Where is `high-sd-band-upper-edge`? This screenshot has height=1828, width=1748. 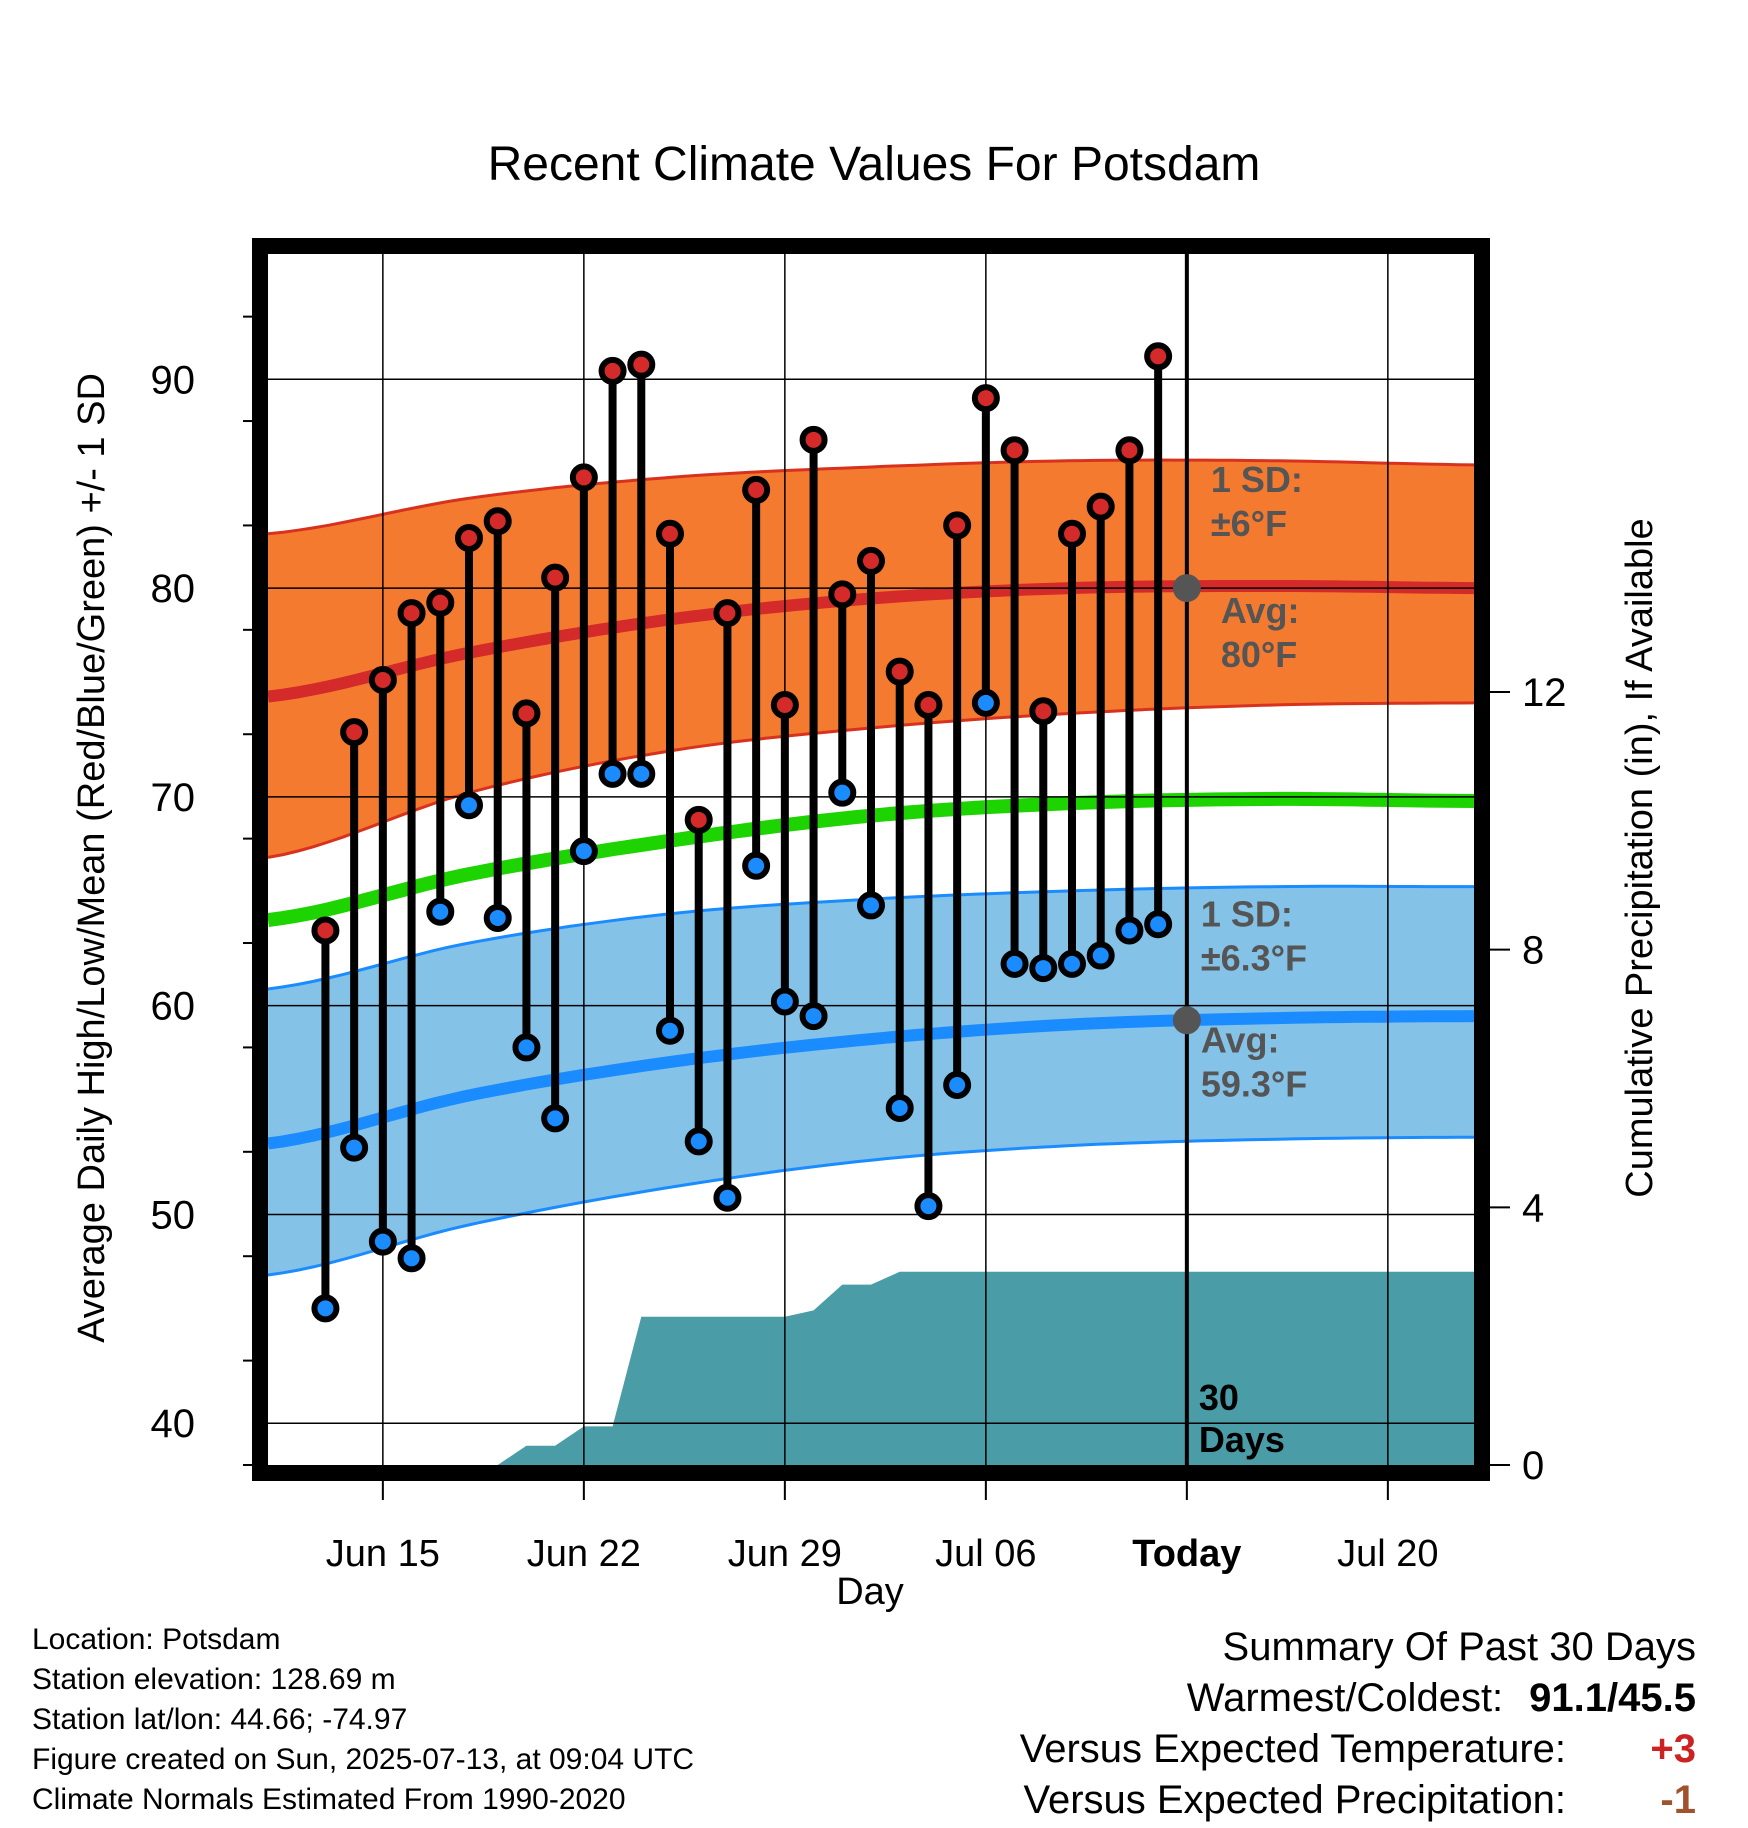 high-sd-band-upper-edge is located at coordinates (871, 497).